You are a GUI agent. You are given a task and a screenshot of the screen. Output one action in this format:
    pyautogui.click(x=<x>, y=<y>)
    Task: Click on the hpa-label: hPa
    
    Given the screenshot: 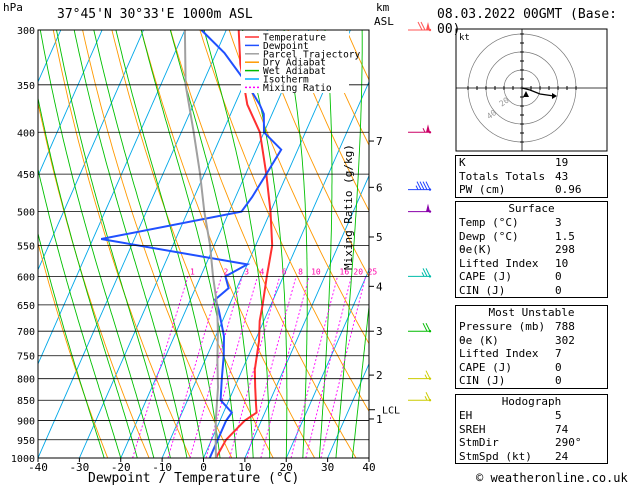 What is the action you would take?
    pyautogui.click(x=13, y=7)
    